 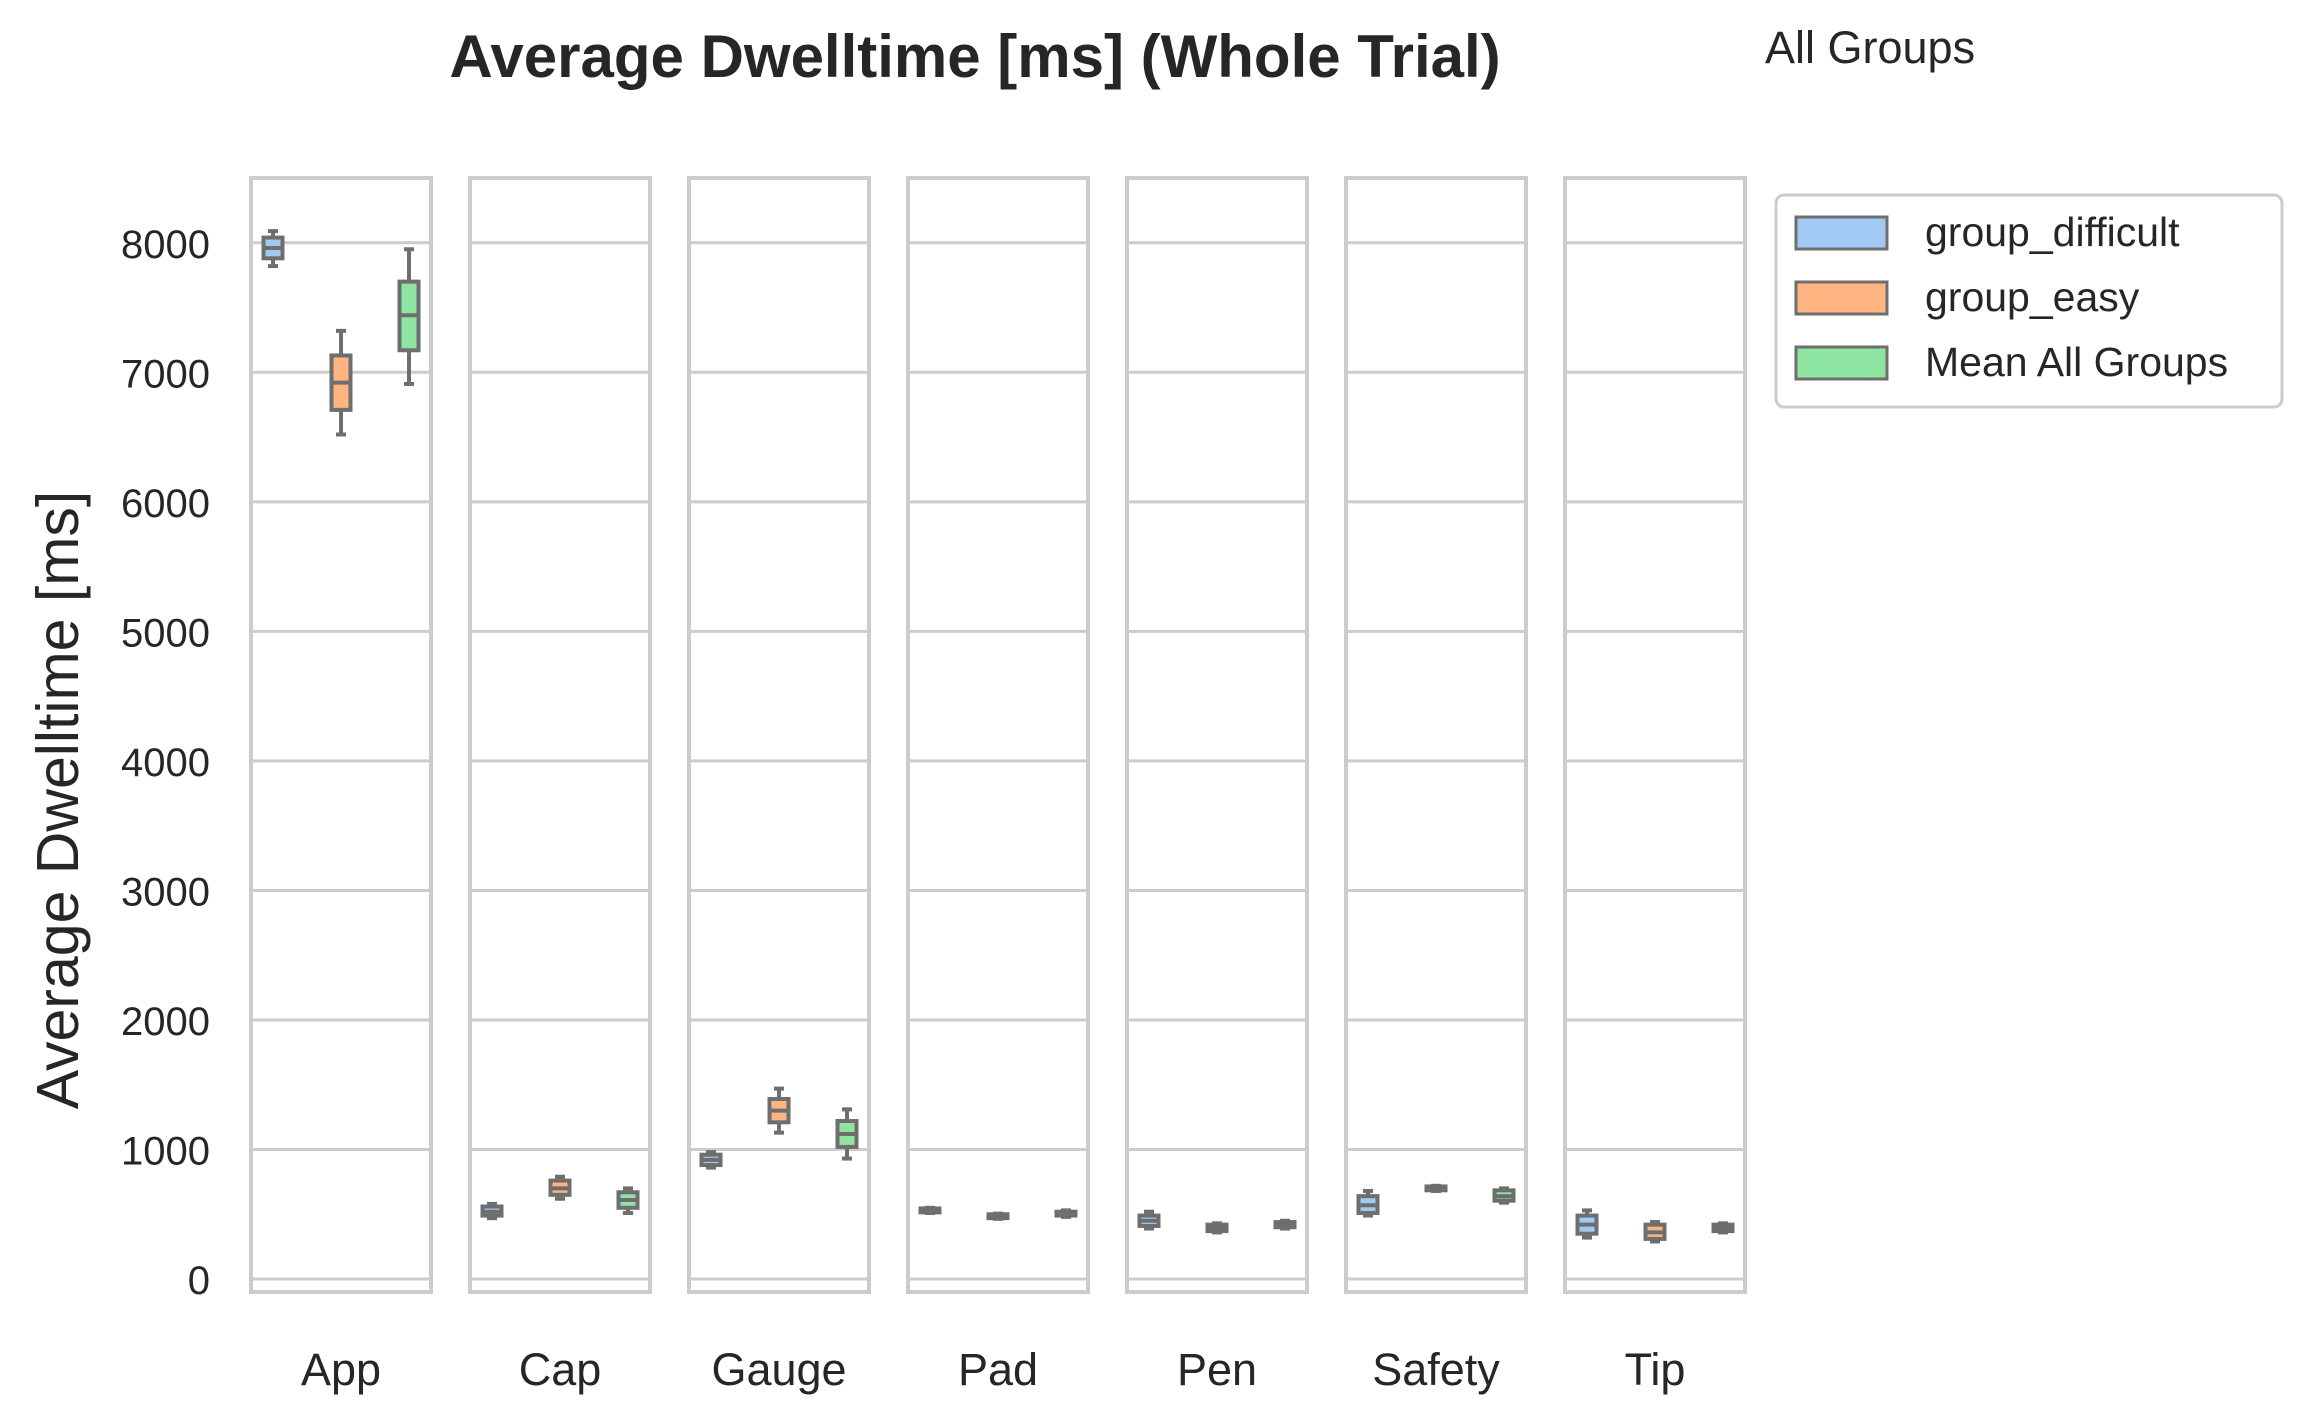 What do you see at coordinates (341, 382) in the screenshot?
I see `box-app-group-easy` at bounding box center [341, 382].